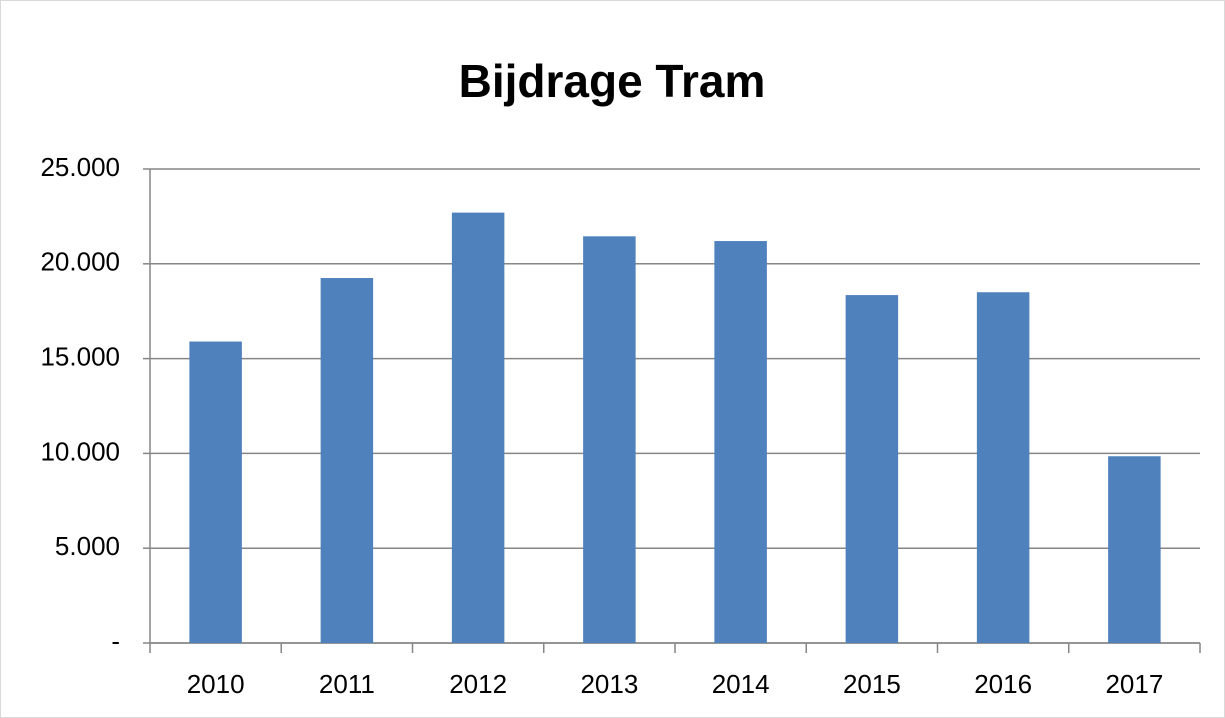 The height and width of the screenshot is (718, 1225). What do you see at coordinates (612, 81) in the screenshot?
I see `chart-title: Bijdrage Tram` at bounding box center [612, 81].